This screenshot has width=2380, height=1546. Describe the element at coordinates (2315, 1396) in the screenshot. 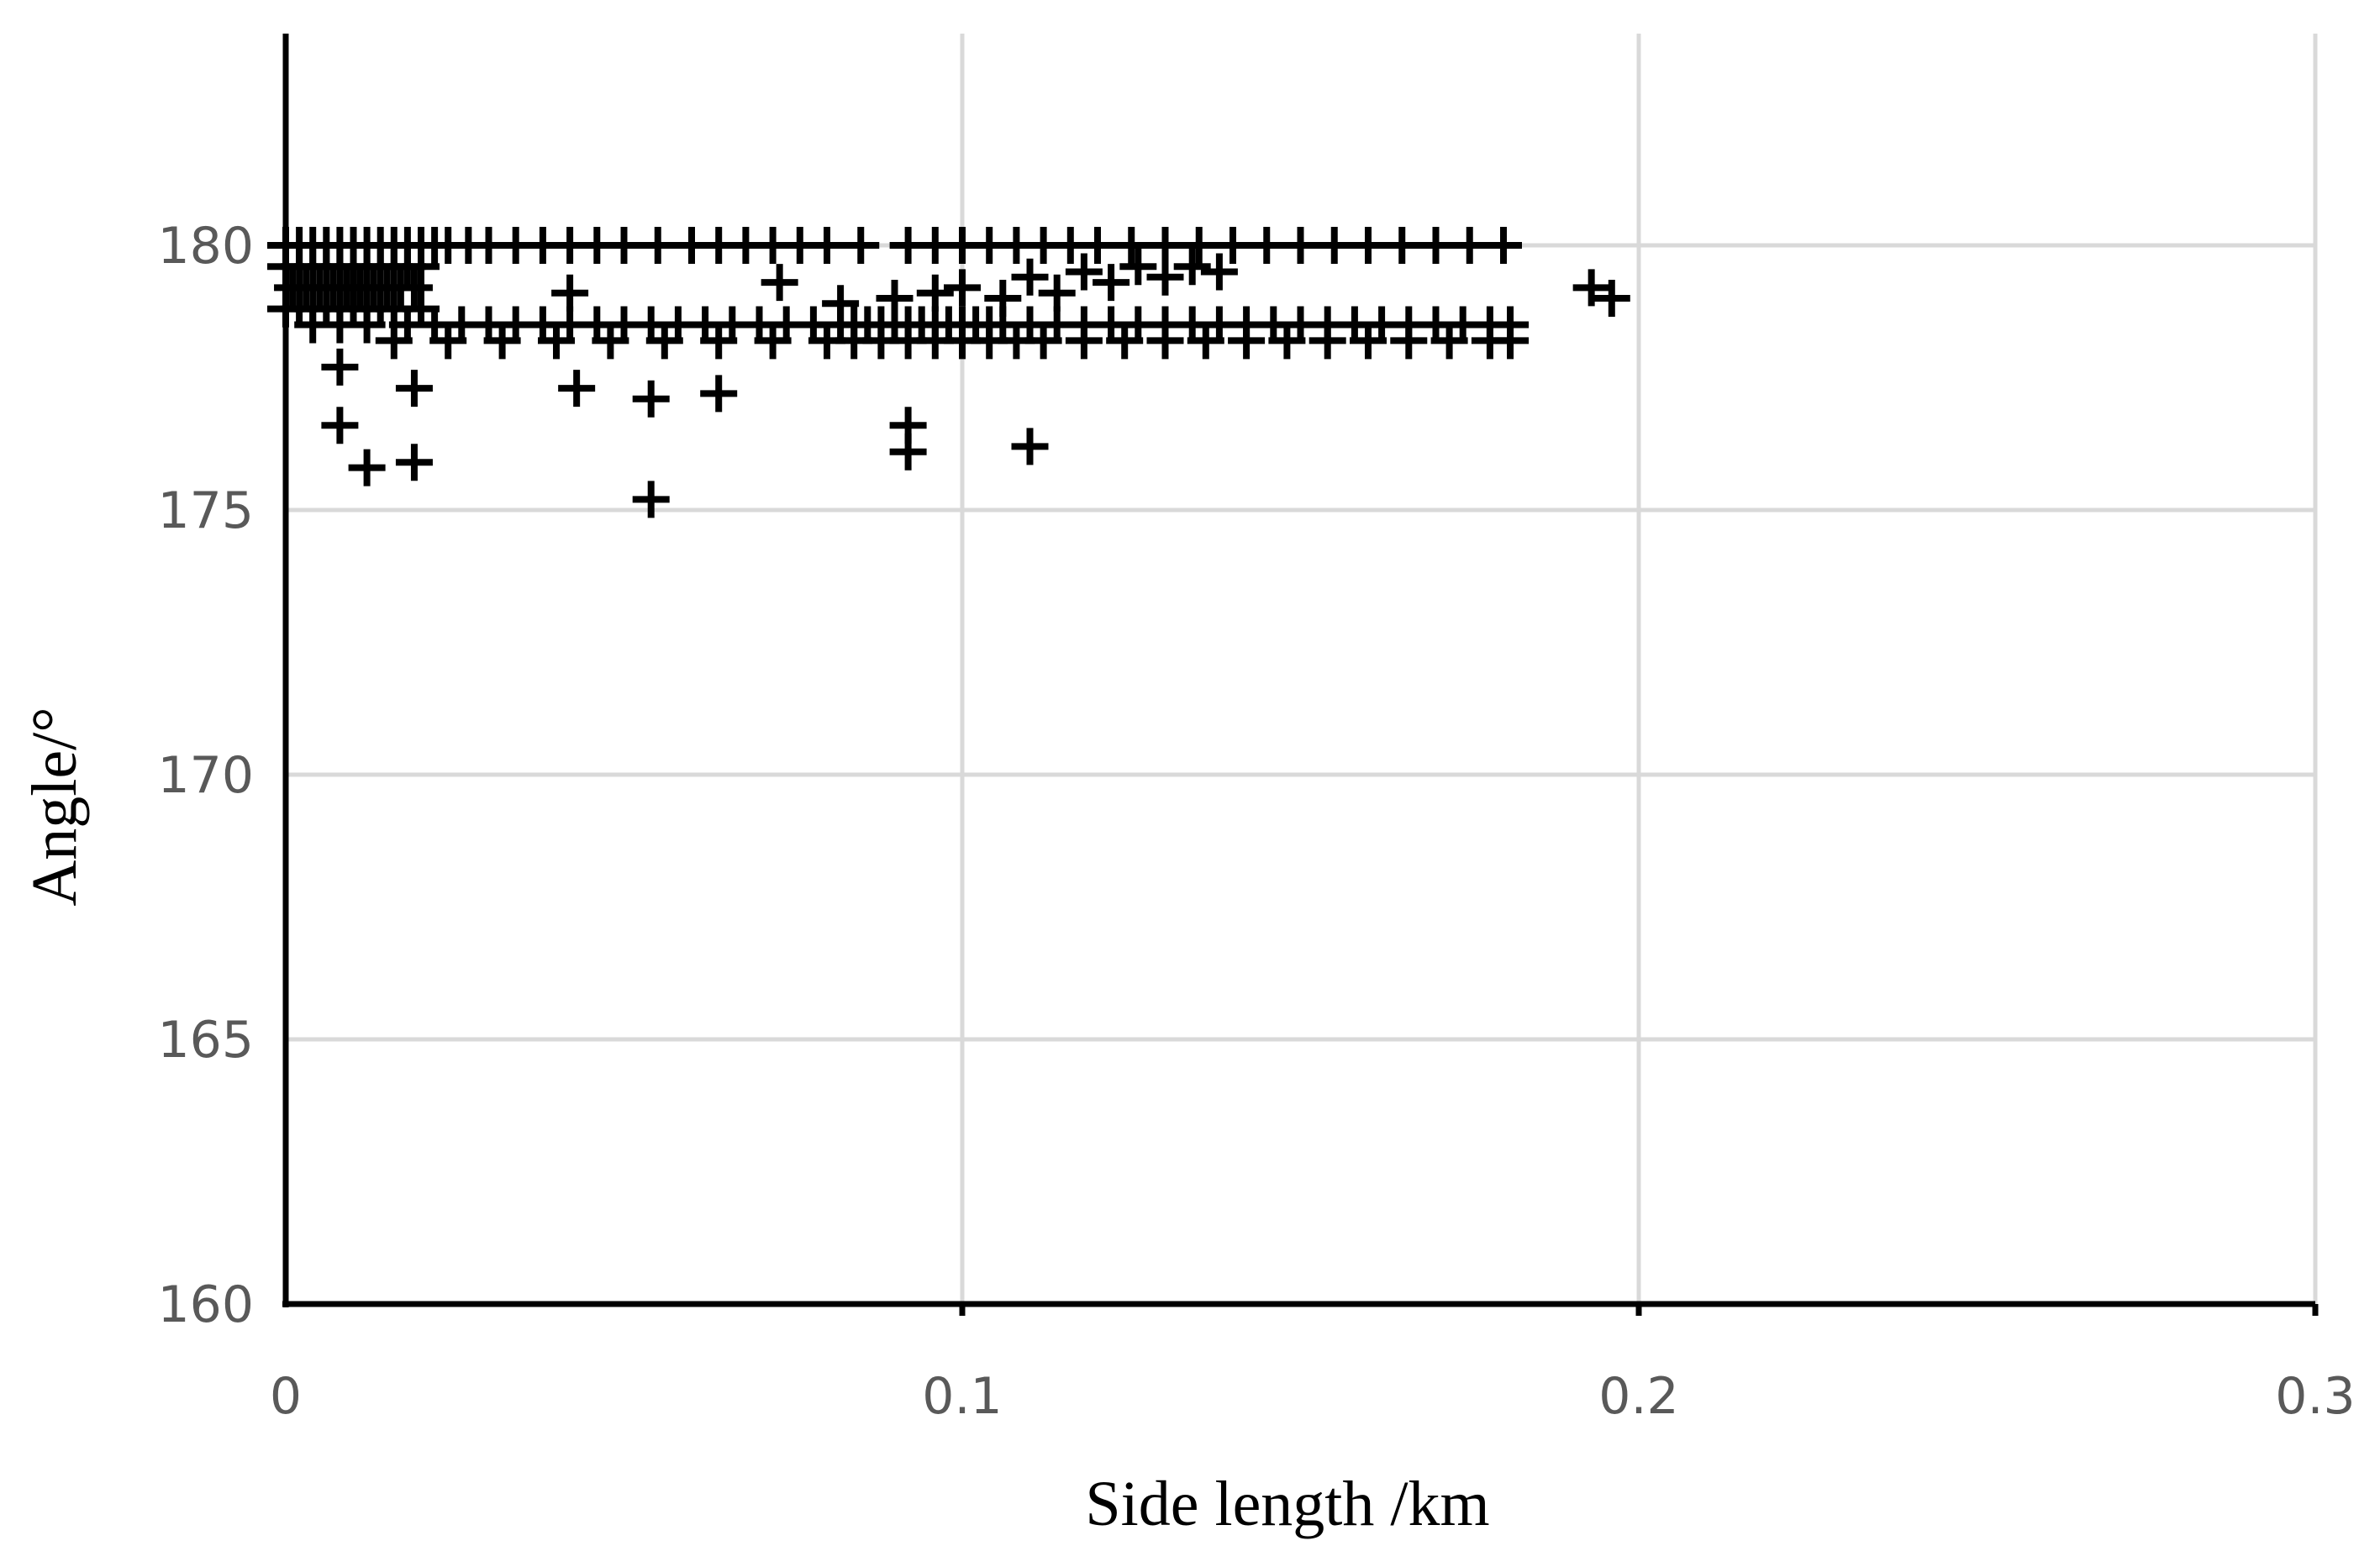

I see `x-tick-label: 0.3` at that location.